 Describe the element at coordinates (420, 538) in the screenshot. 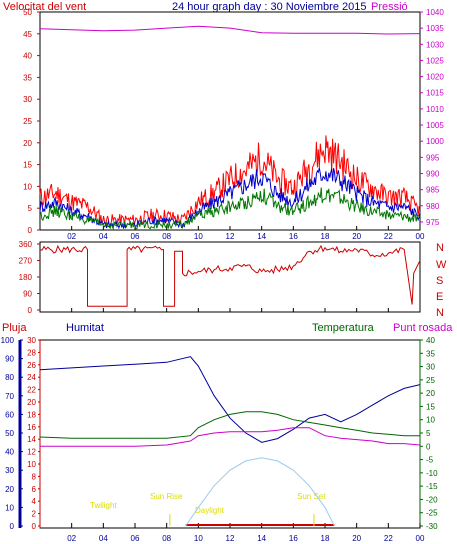

I see `x-tick-label-bottom-11: 00` at that location.